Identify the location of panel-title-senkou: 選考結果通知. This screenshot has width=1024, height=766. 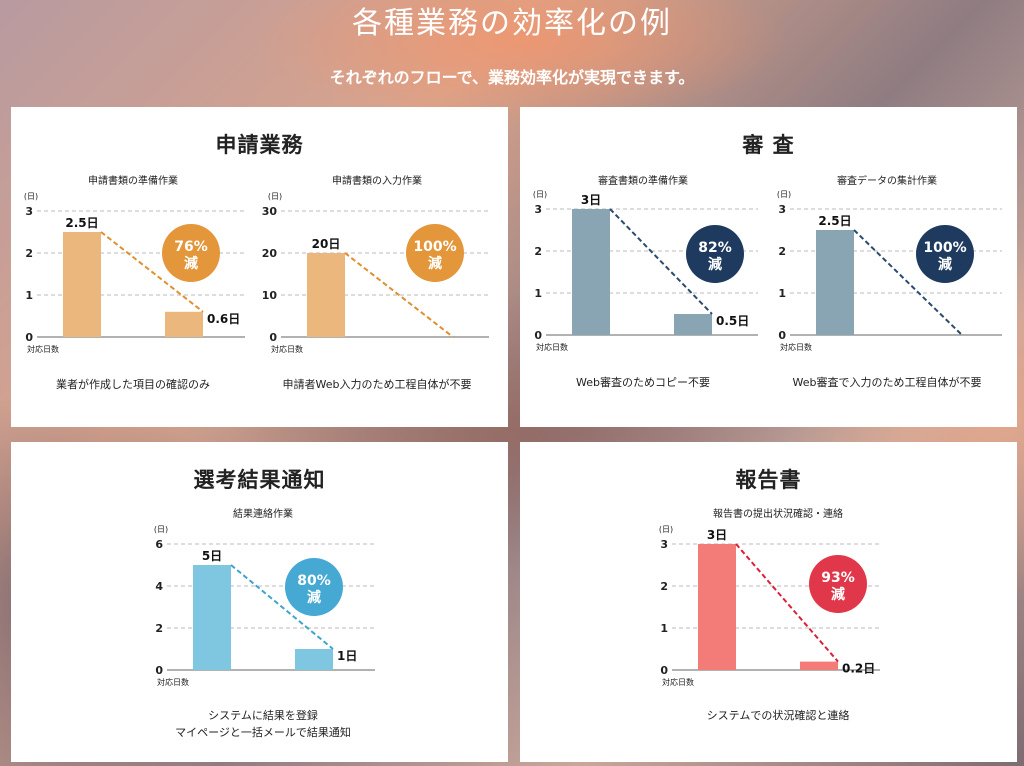
(259, 480).